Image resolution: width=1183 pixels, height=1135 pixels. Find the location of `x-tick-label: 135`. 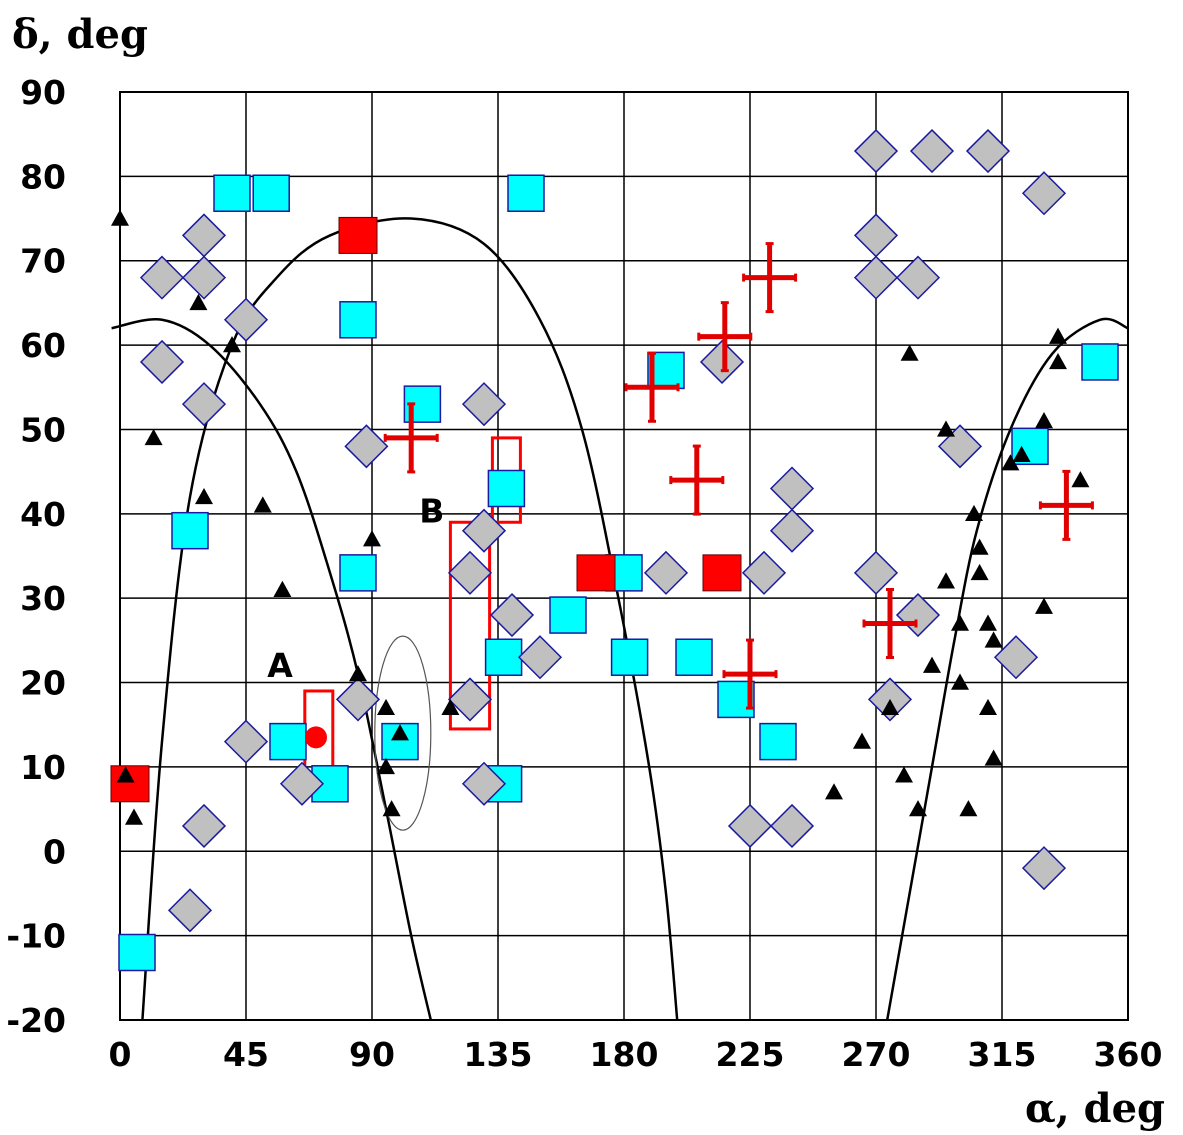

x-tick-label: 135 is located at coordinates (498, 1054).